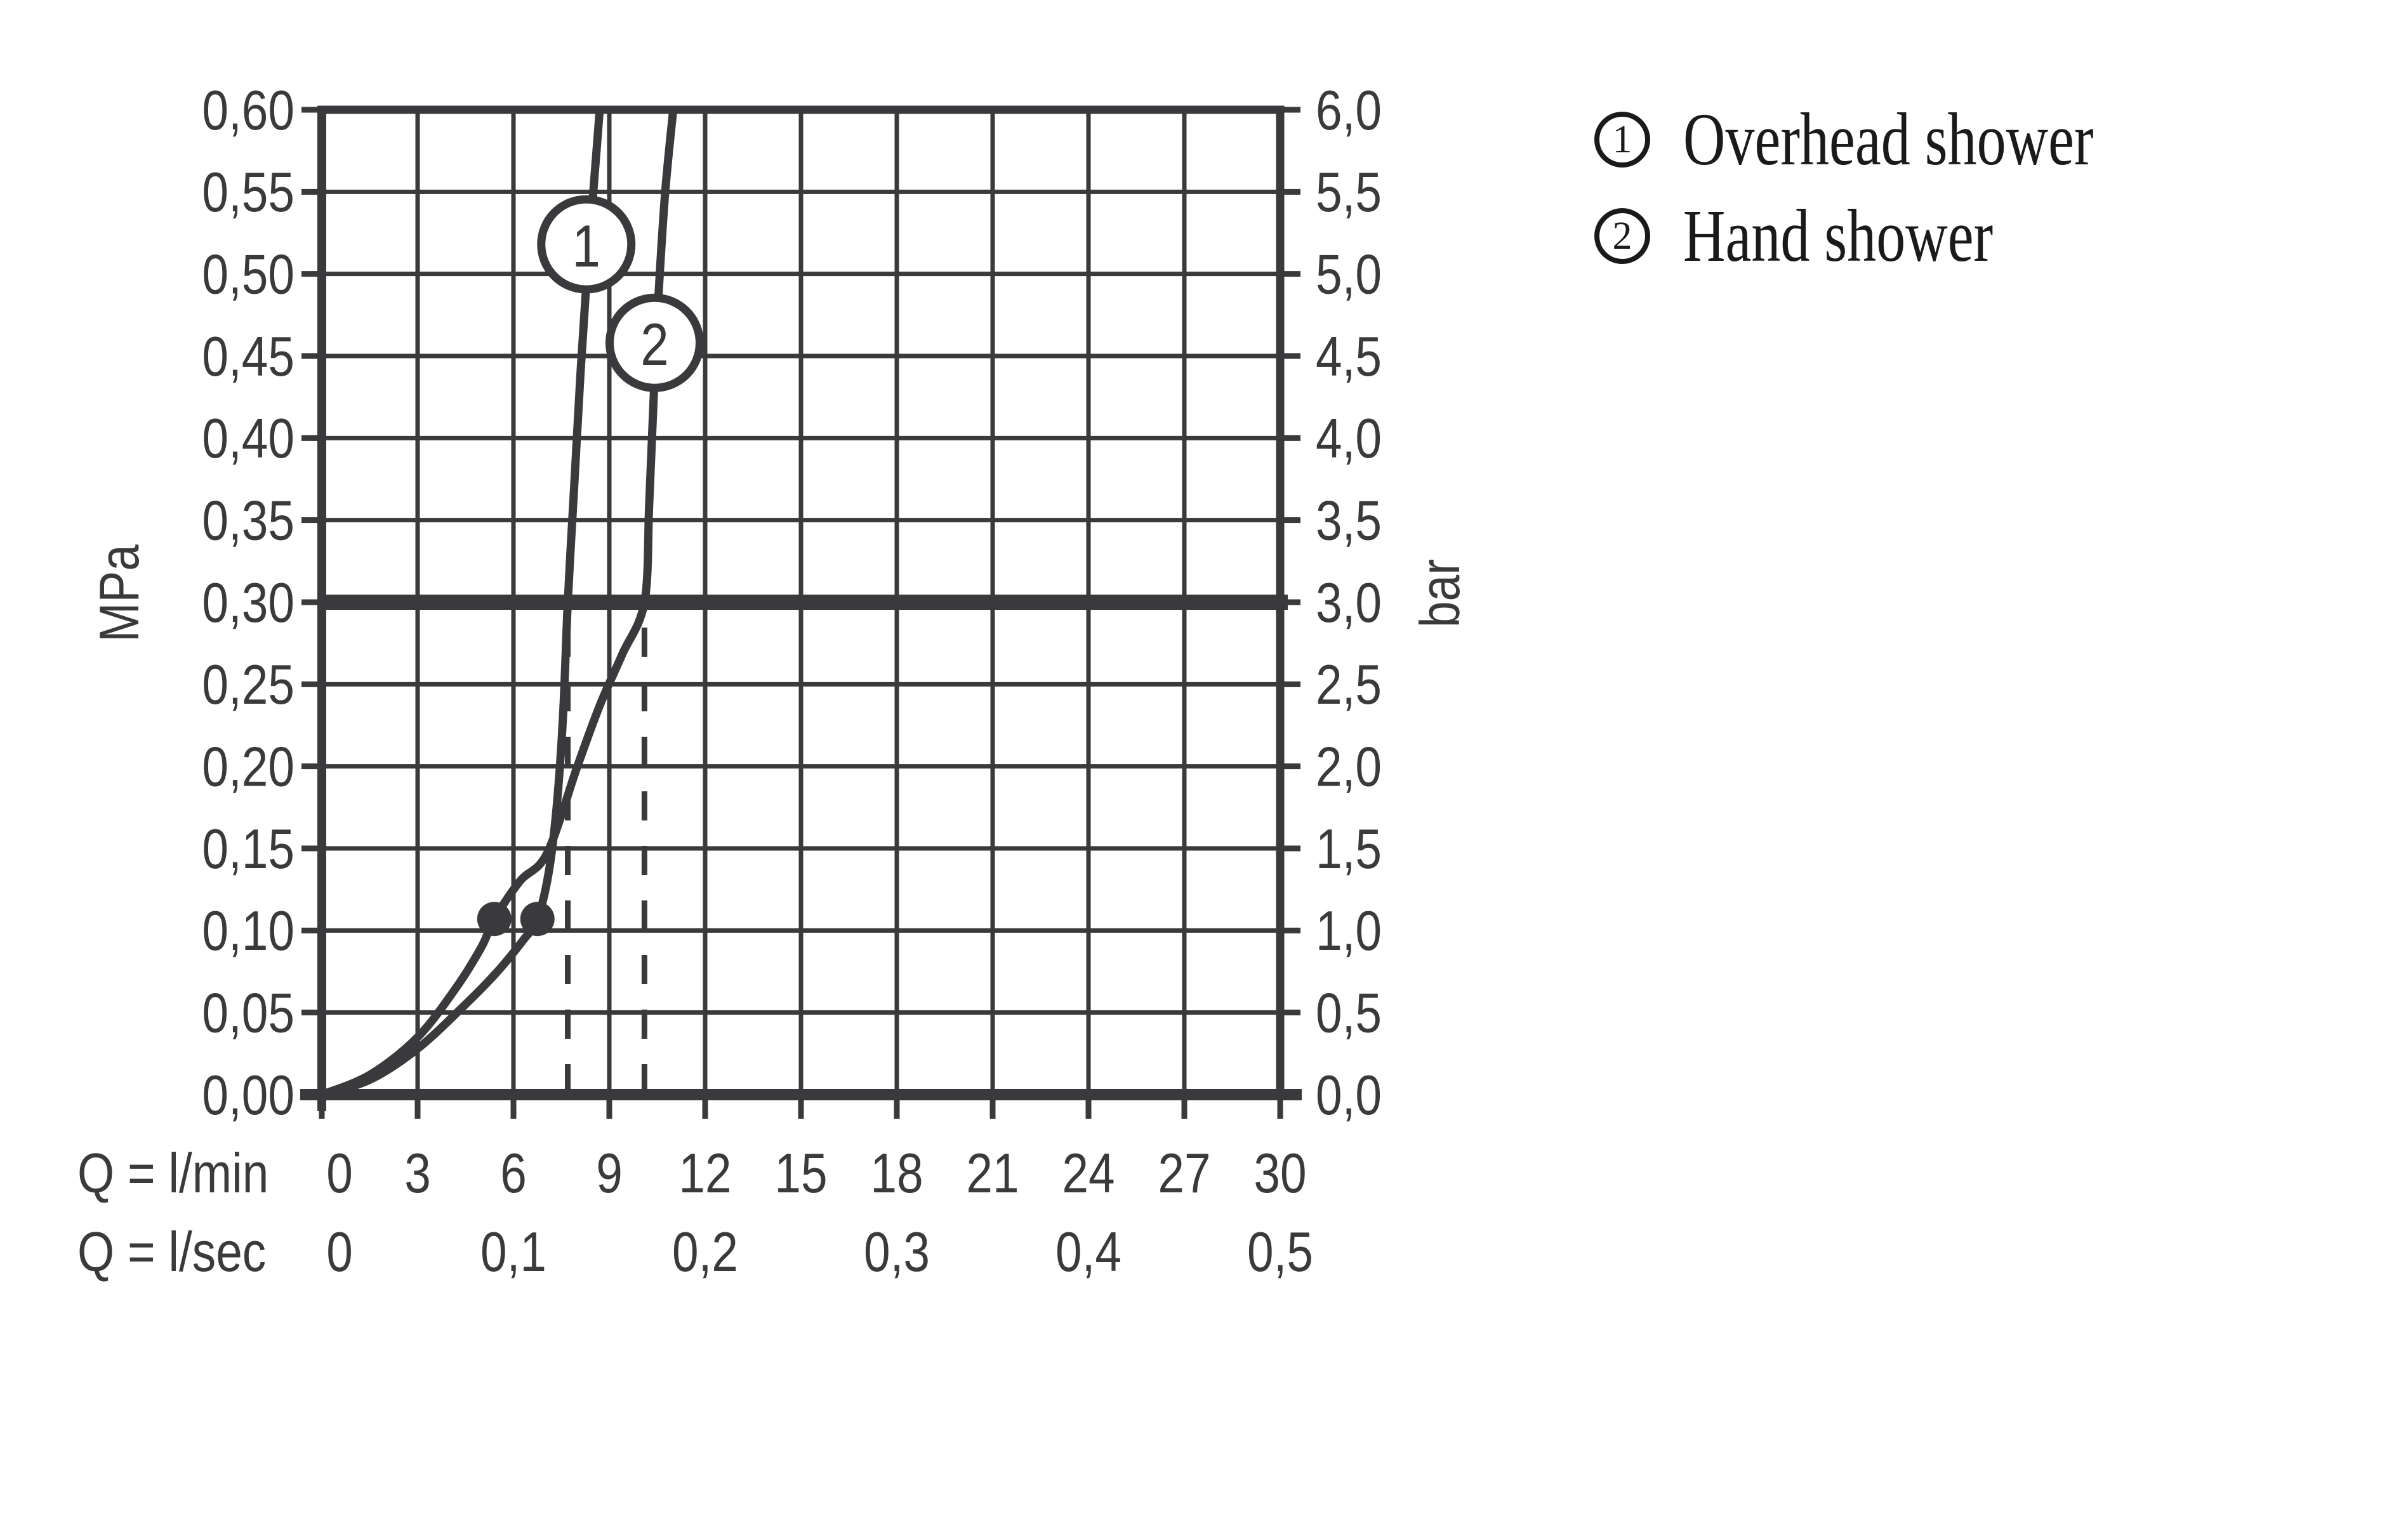 The height and width of the screenshot is (1535, 2408). Describe the element at coordinates (1349, 275) in the screenshot. I see `right-tick-label: 5,0` at that location.